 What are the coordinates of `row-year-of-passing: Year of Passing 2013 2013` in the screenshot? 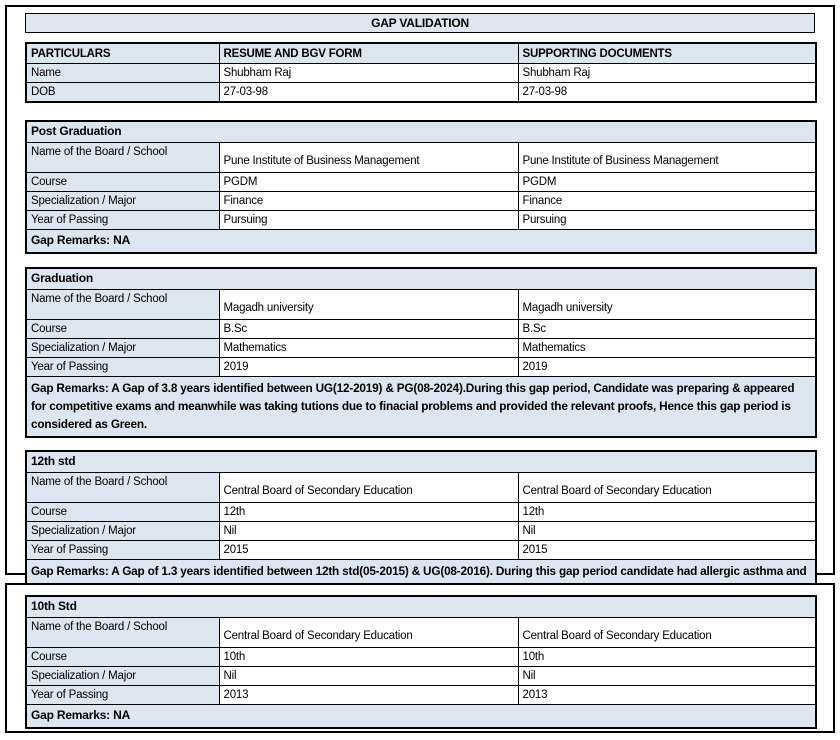 It's located at (421, 695).